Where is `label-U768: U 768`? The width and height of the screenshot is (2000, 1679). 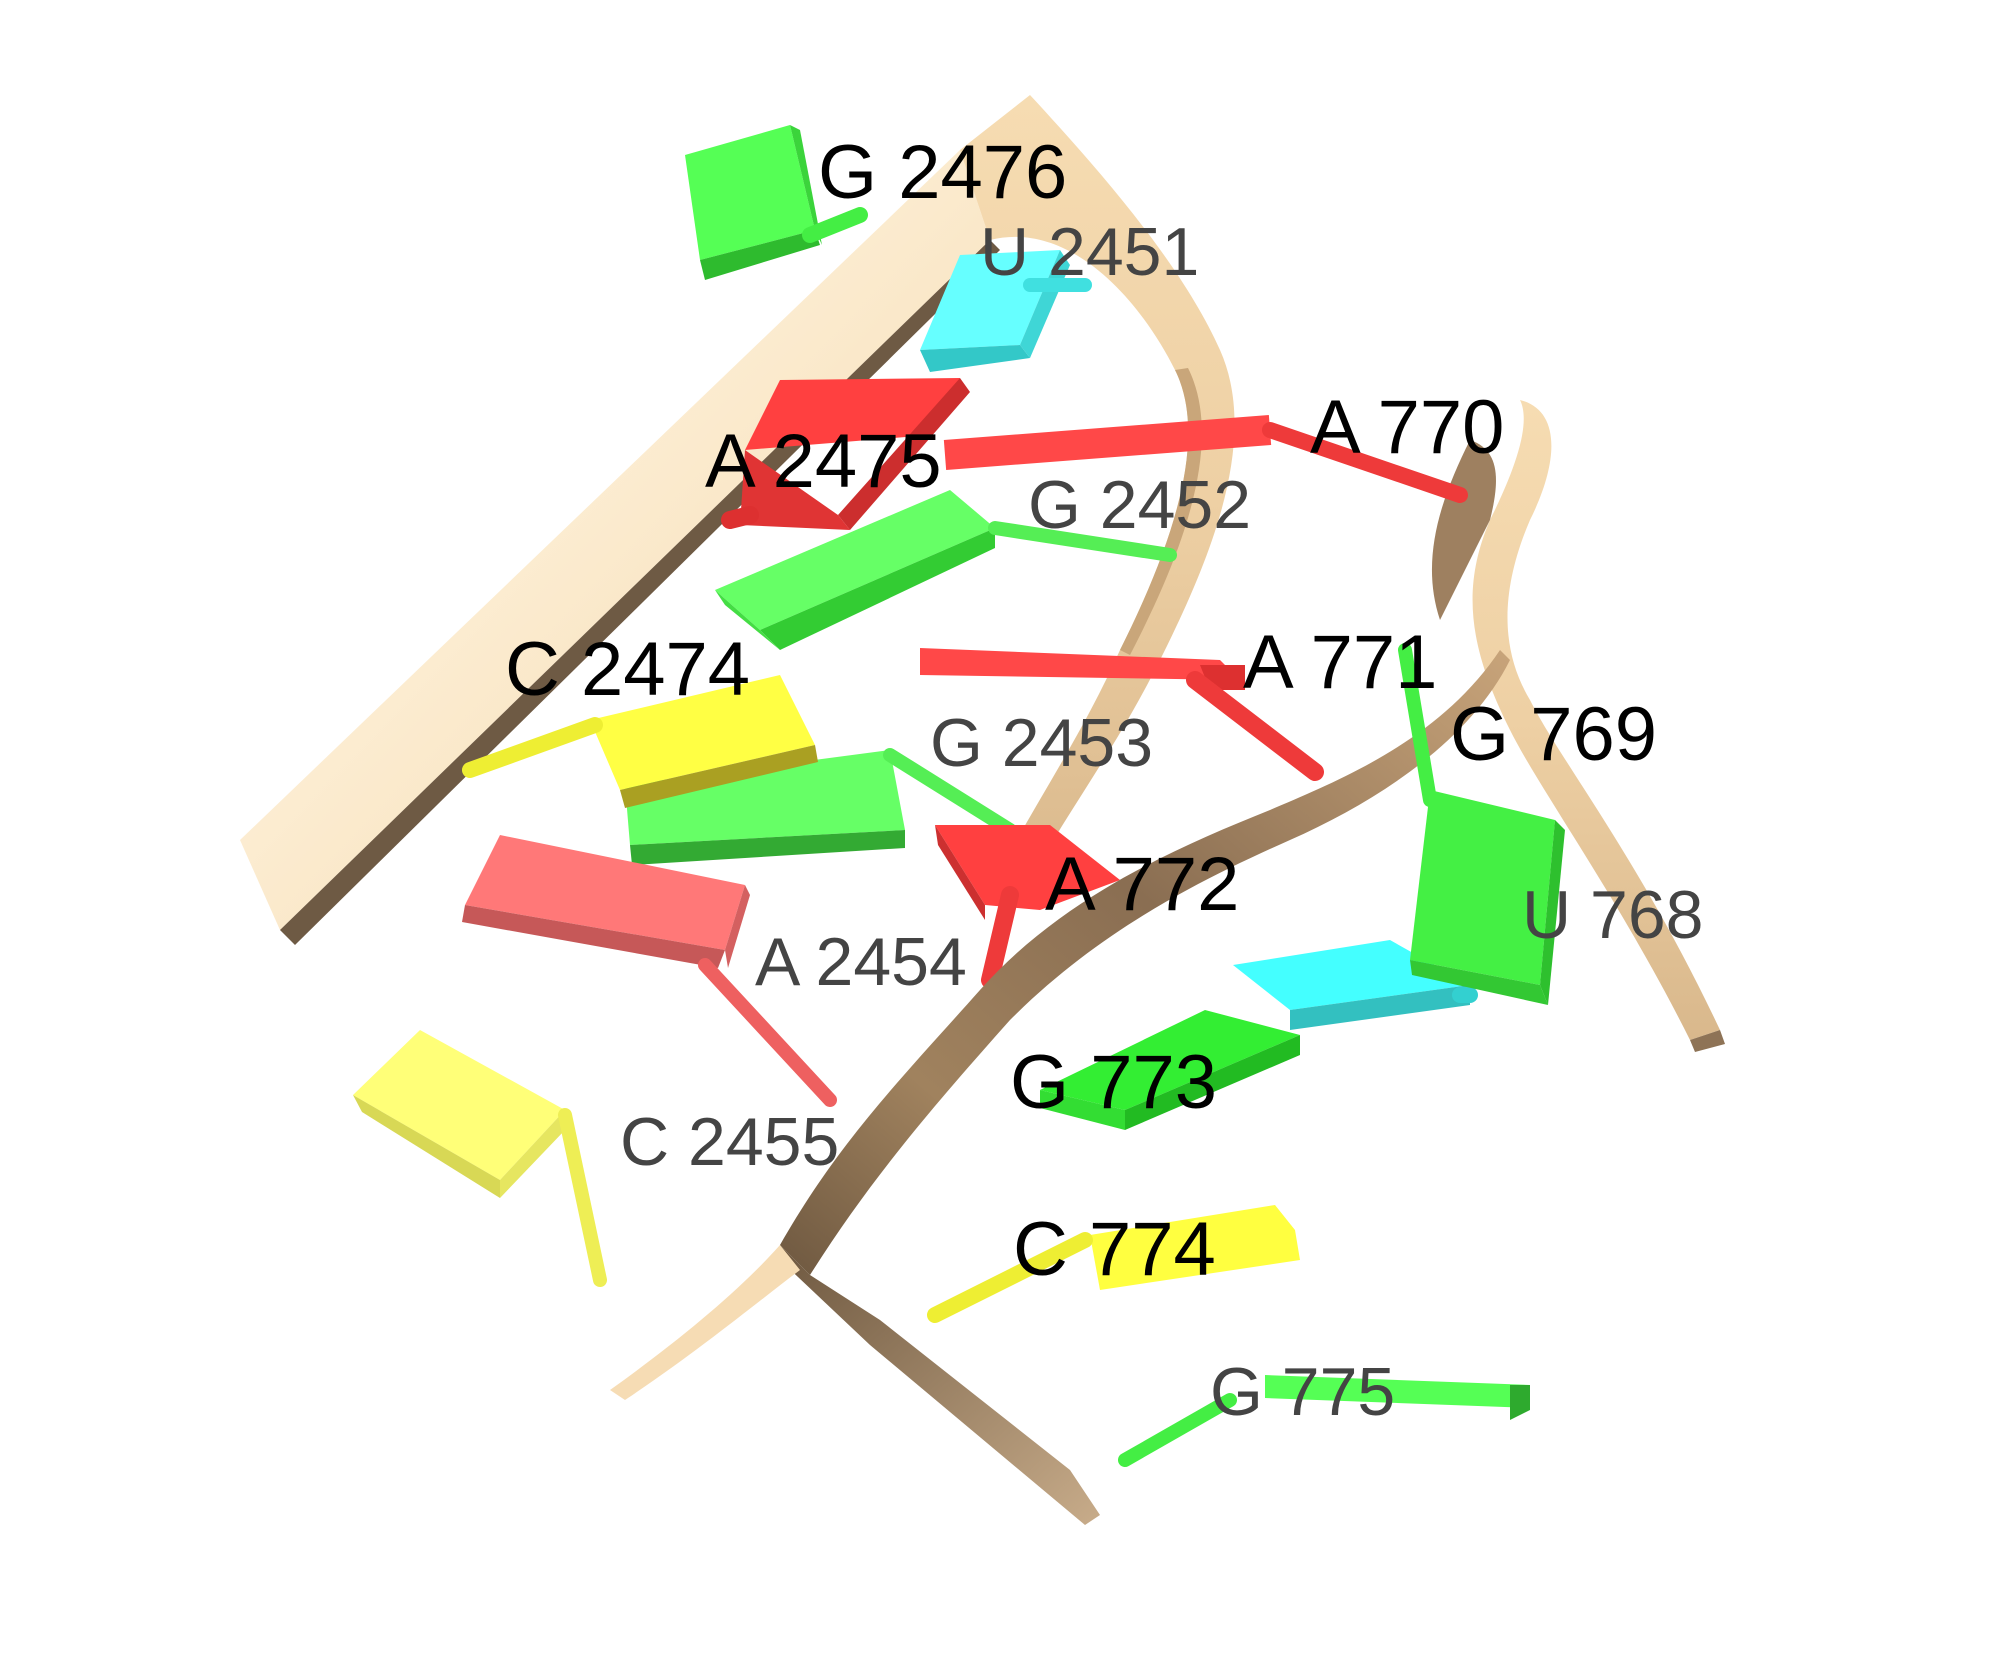 label-U768: U 768 is located at coordinates (1612, 915).